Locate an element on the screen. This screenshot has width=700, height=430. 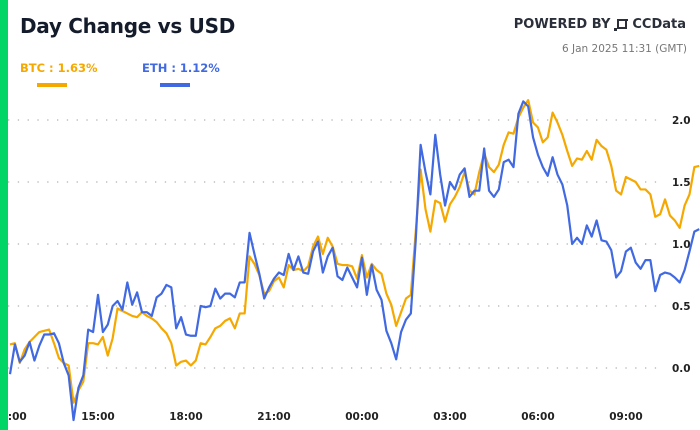
x-tick-label: 03:00 is located at coordinates (449, 417).